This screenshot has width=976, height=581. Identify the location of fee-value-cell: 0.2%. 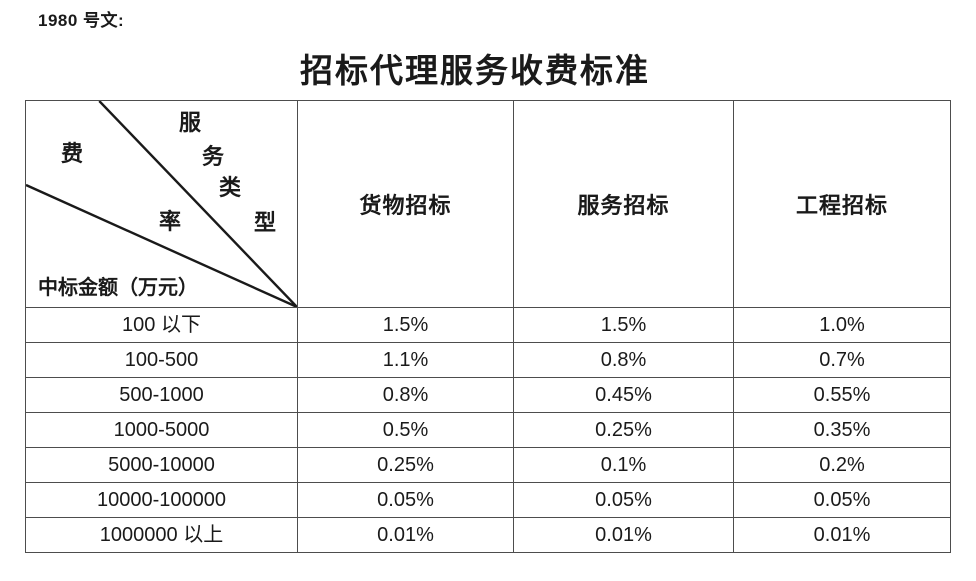
(842, 465).